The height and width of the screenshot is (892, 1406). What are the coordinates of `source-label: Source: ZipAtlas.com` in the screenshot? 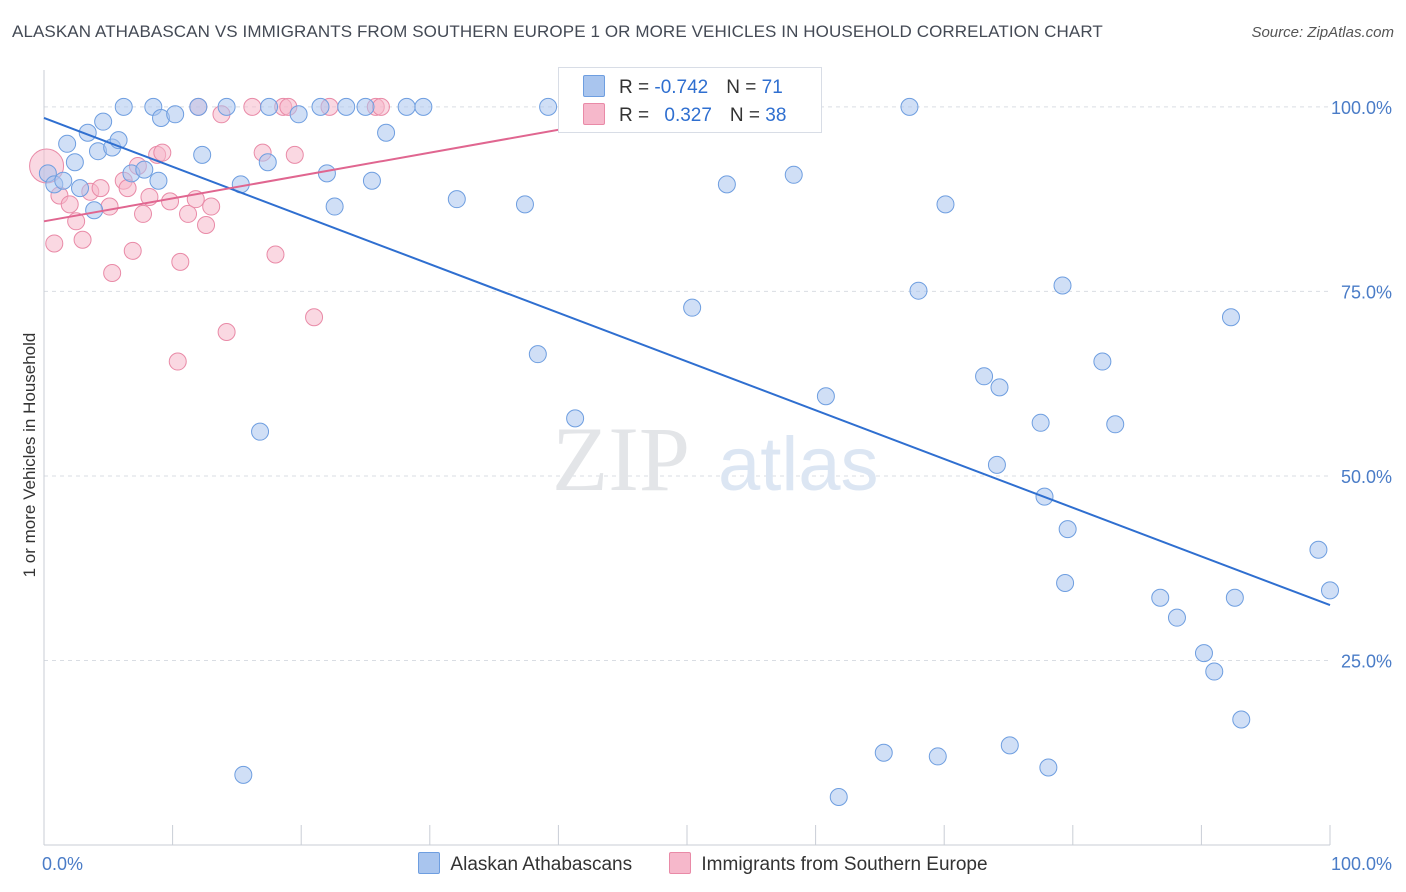 It's located at (1322, 32).